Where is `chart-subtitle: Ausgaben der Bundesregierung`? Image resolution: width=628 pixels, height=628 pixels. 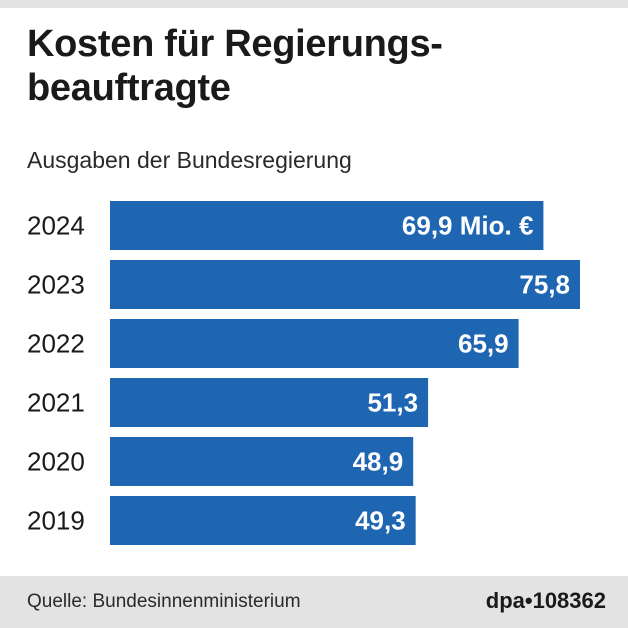 chart-subtitle: Ausgaben der Bundesregierung is located at coordinates (189, 160).